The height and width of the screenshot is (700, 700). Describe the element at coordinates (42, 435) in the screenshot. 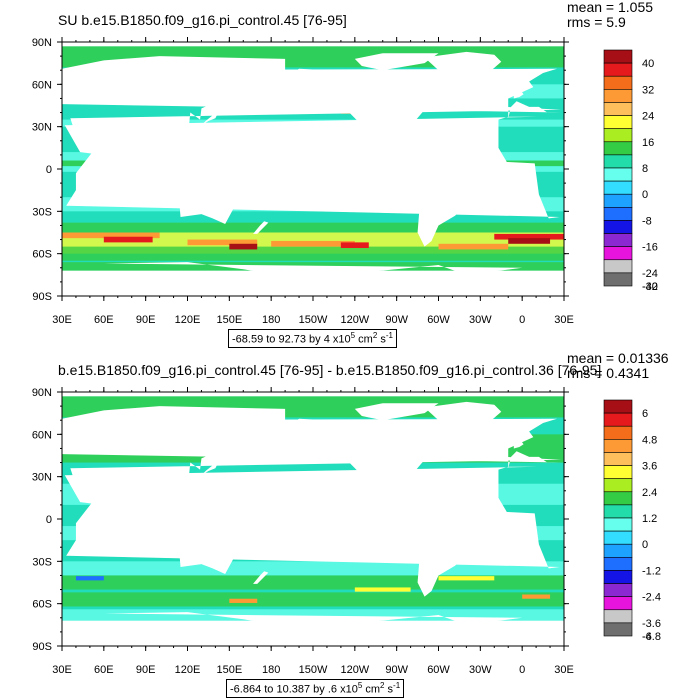

I see `lat-label: 60N` at that location.